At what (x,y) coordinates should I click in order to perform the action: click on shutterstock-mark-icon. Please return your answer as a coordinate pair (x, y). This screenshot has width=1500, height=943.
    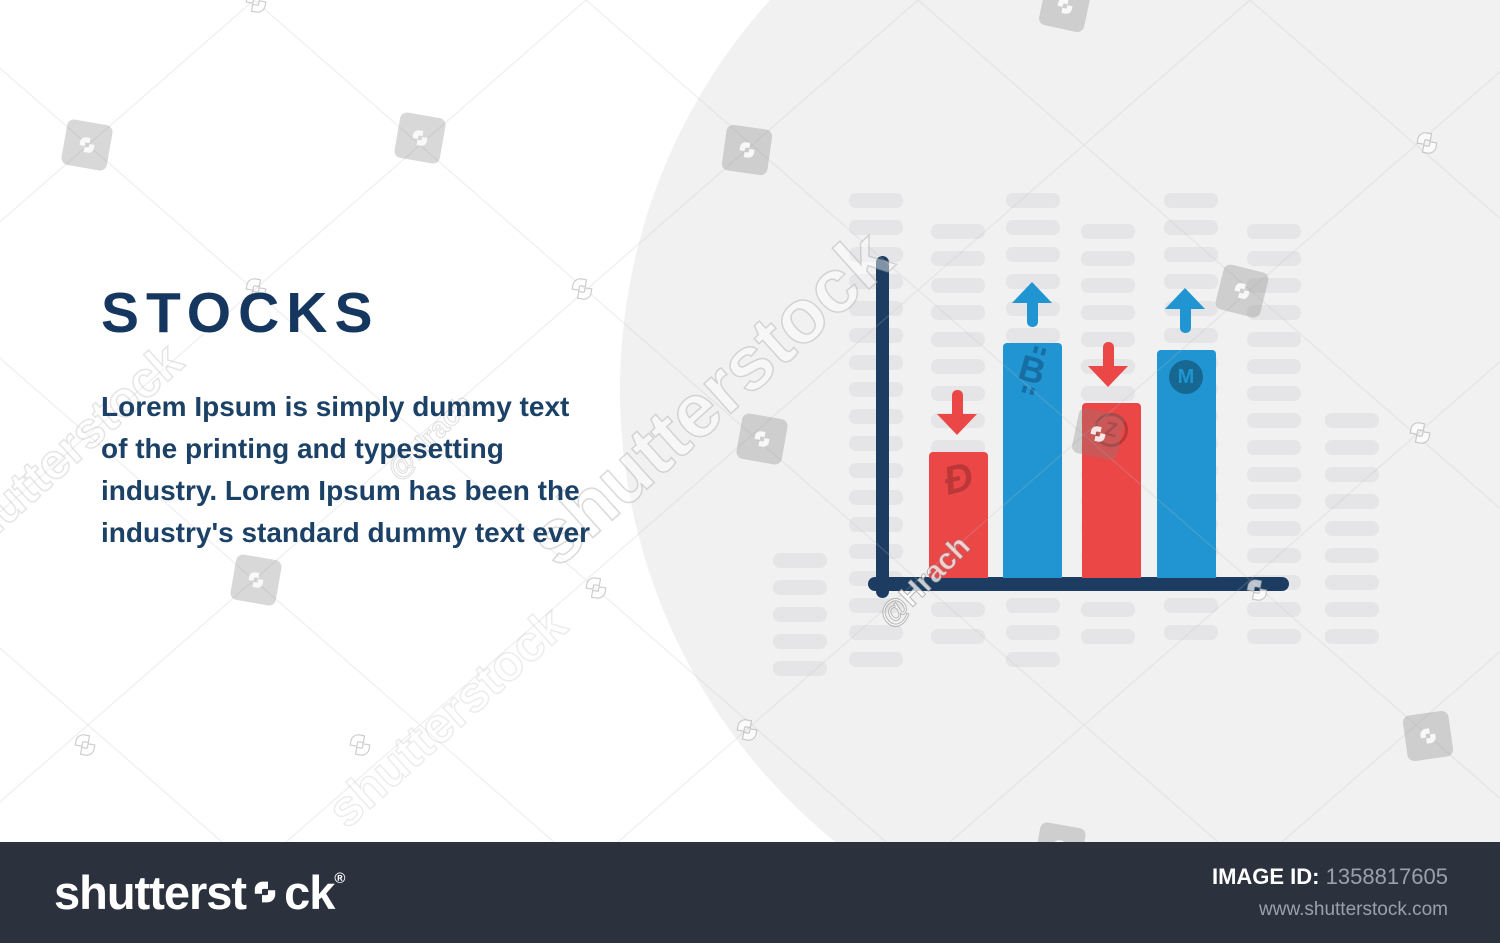
    Looking at the image, I should click on (265, 892).